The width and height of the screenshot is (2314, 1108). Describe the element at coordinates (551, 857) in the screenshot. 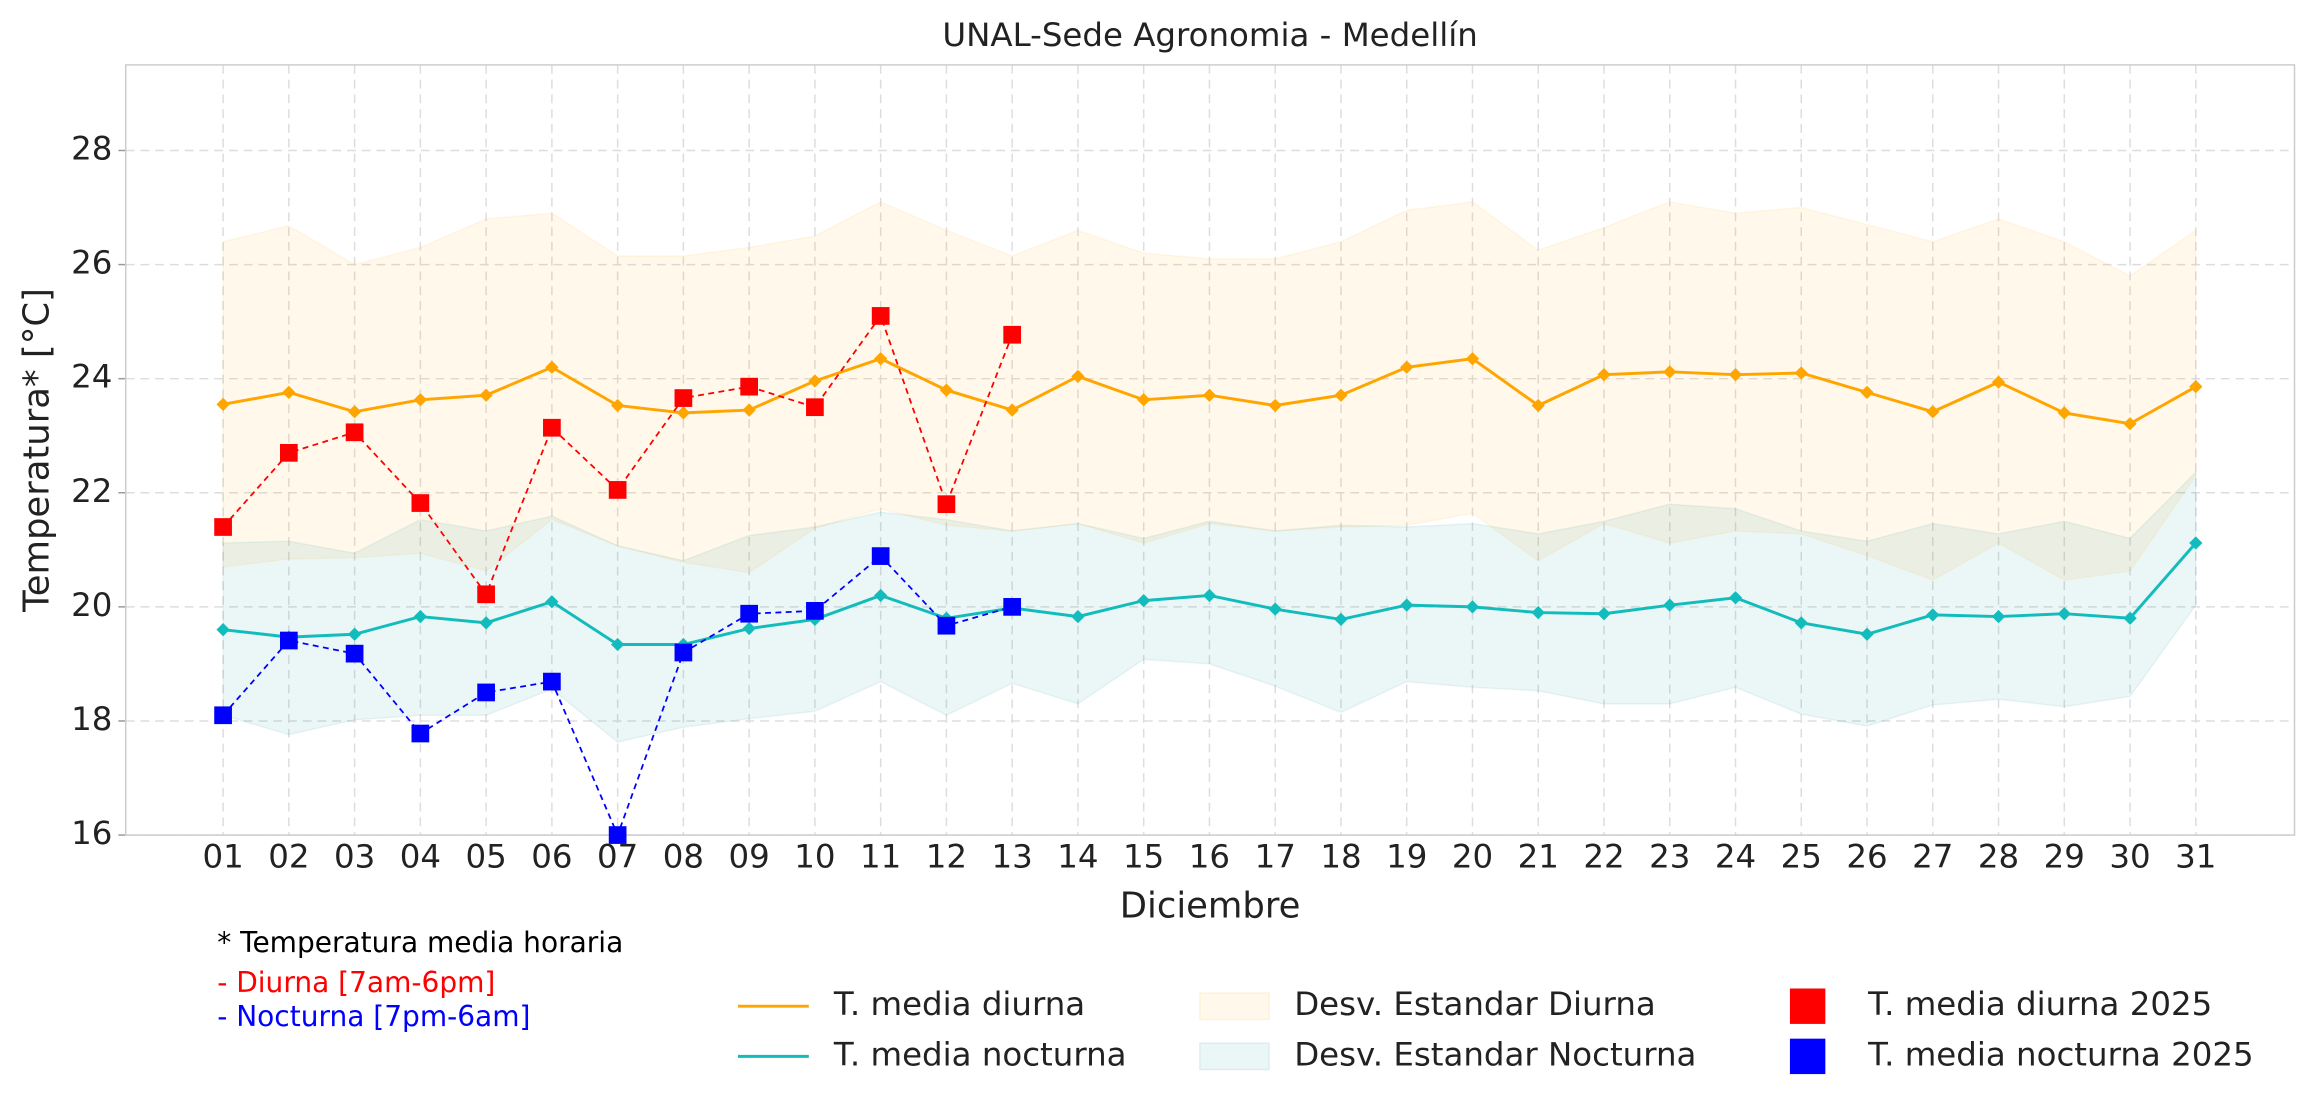

I see `x-tick-label: 06` at that location.